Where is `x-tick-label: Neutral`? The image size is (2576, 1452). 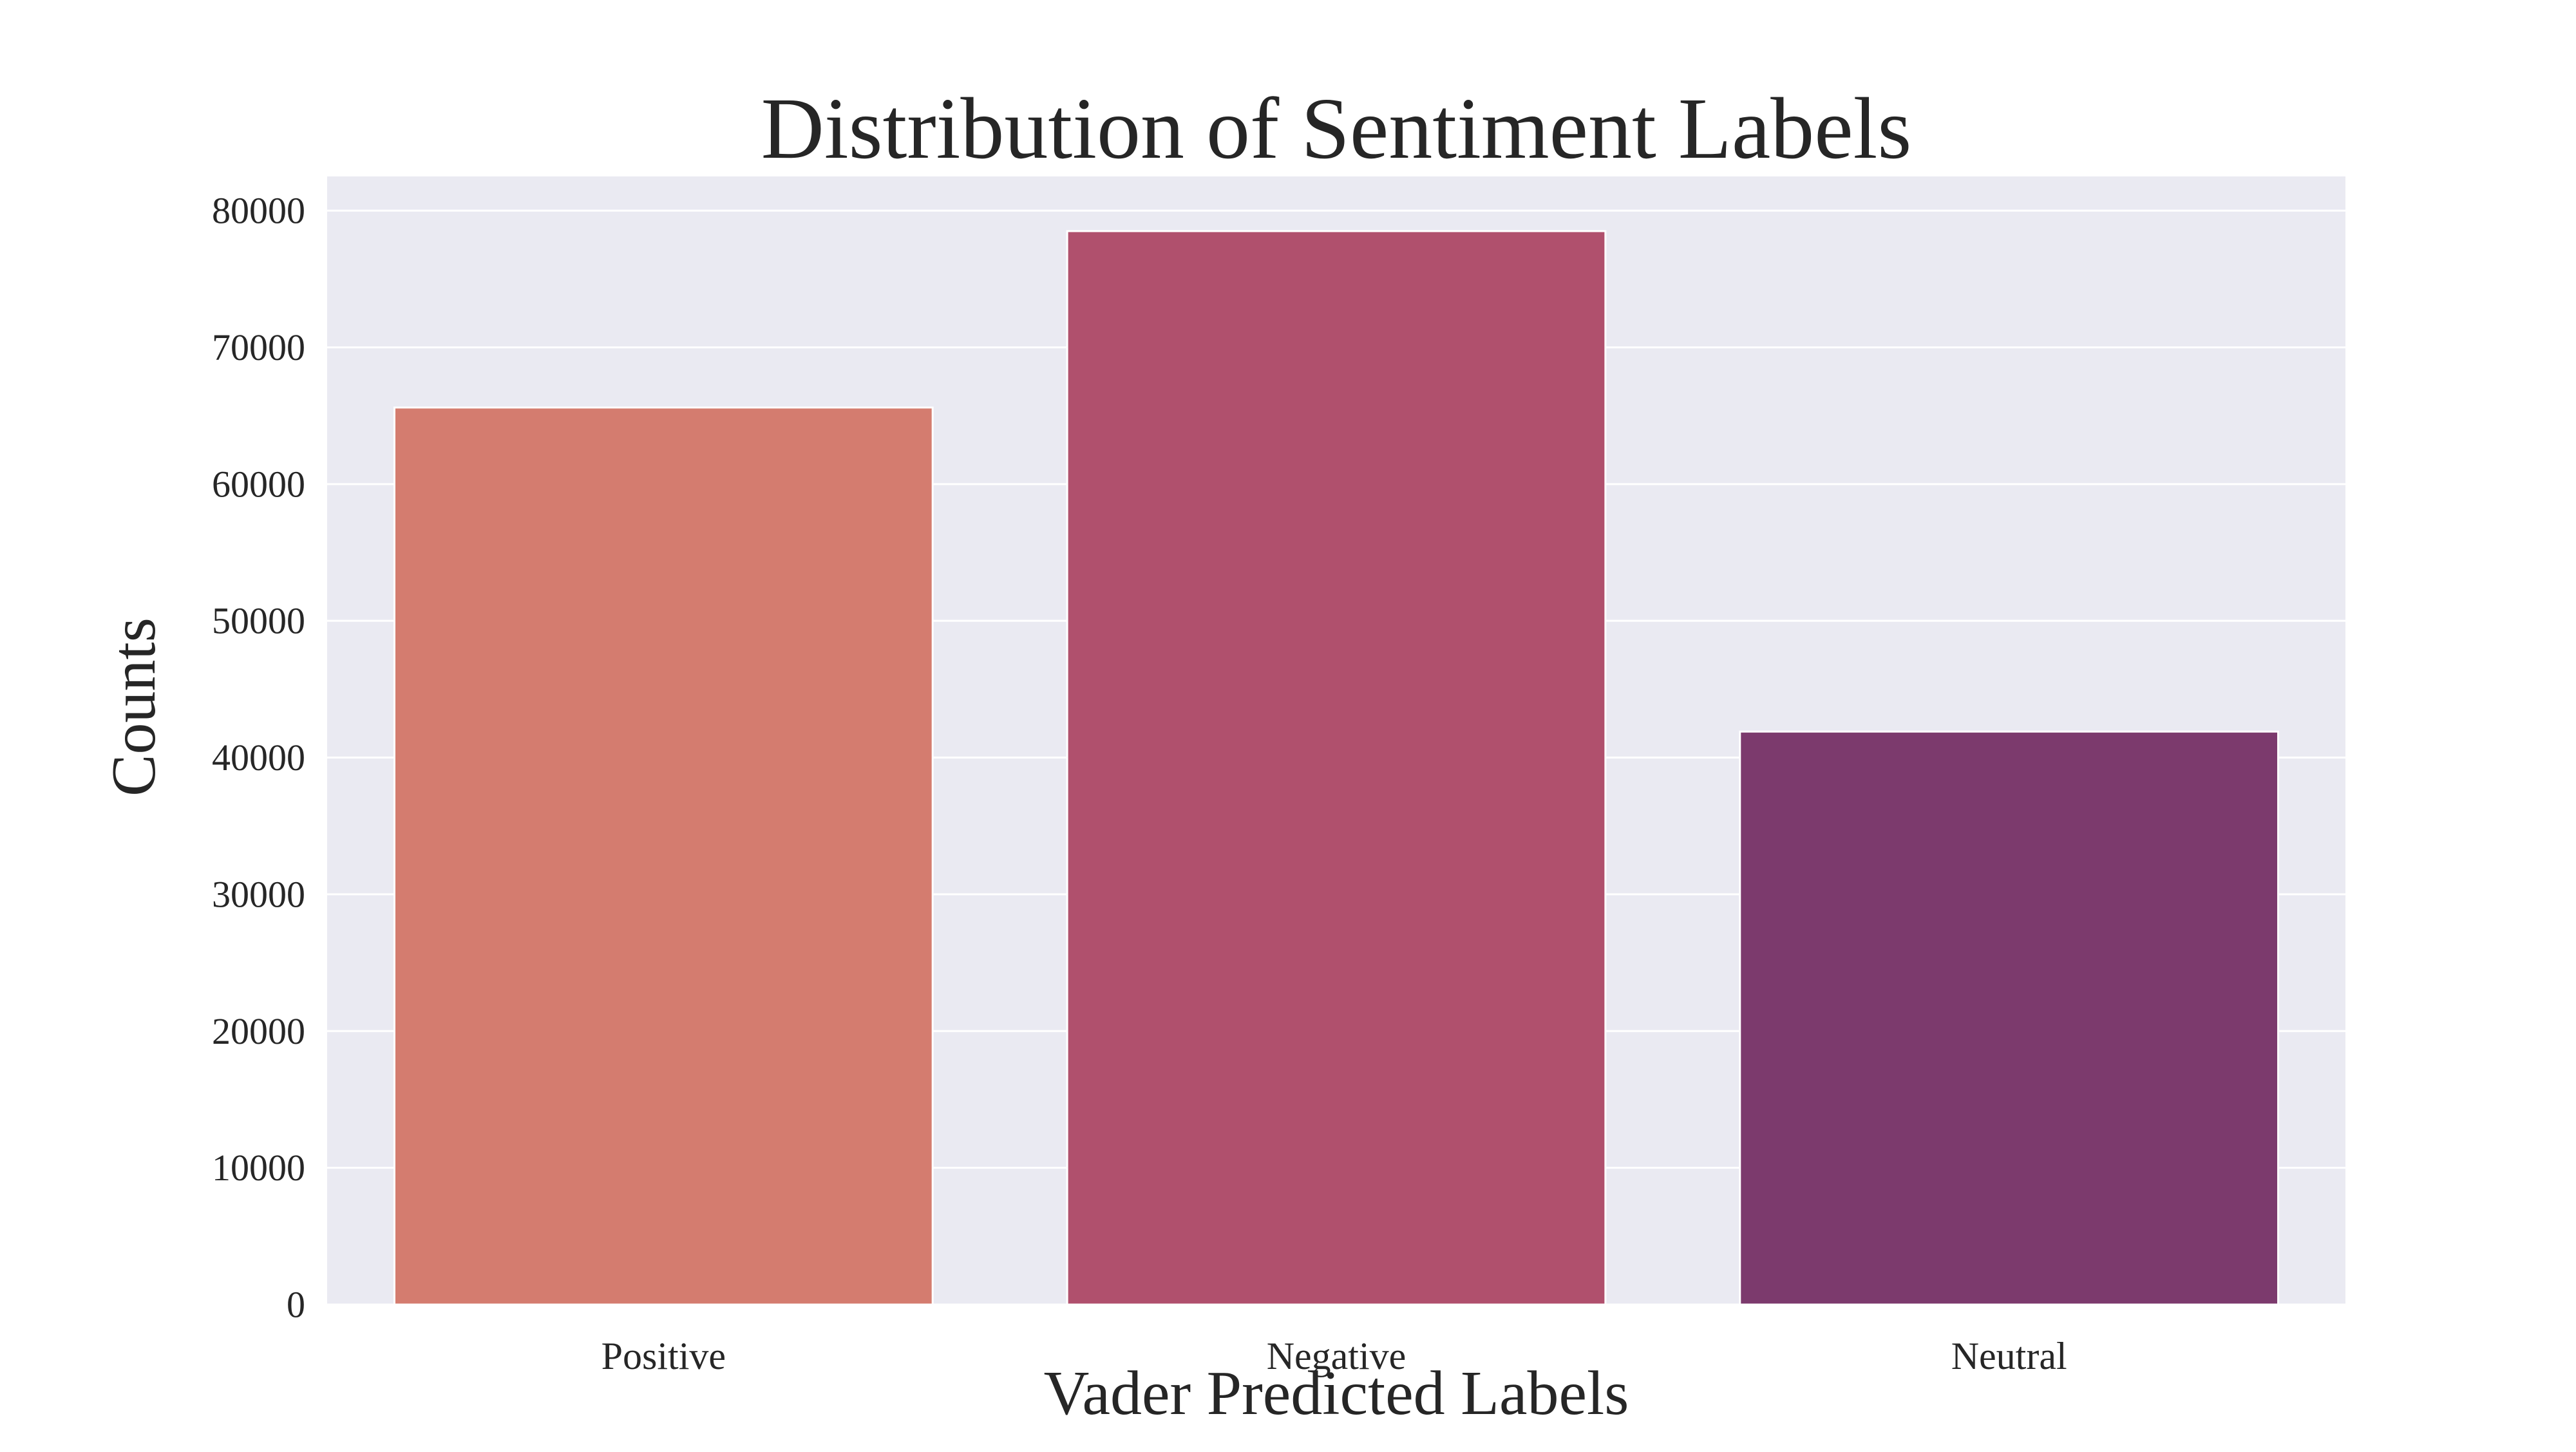
x-tick-label: Neutral is located at coordinates (2009, 1356).